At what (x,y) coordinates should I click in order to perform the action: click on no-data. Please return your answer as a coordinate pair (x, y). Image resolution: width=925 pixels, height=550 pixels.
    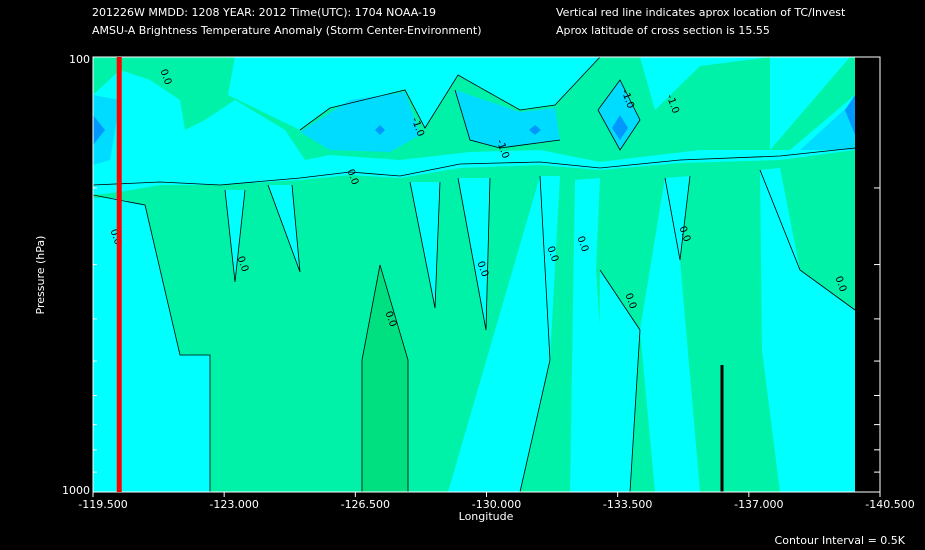
    Looking at the image, I should click on (867, 274).